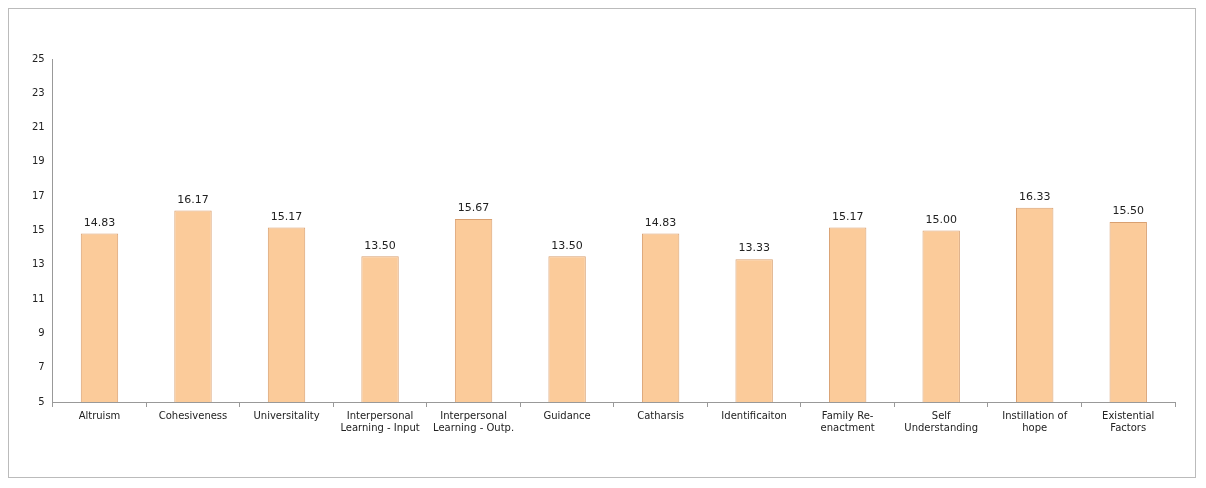 Image resolution: width=1206 pixels, height=488 pixels. Describe the element at coordinates (473, 208) in the screenshot. I see `data-label: 15.67` at that location.